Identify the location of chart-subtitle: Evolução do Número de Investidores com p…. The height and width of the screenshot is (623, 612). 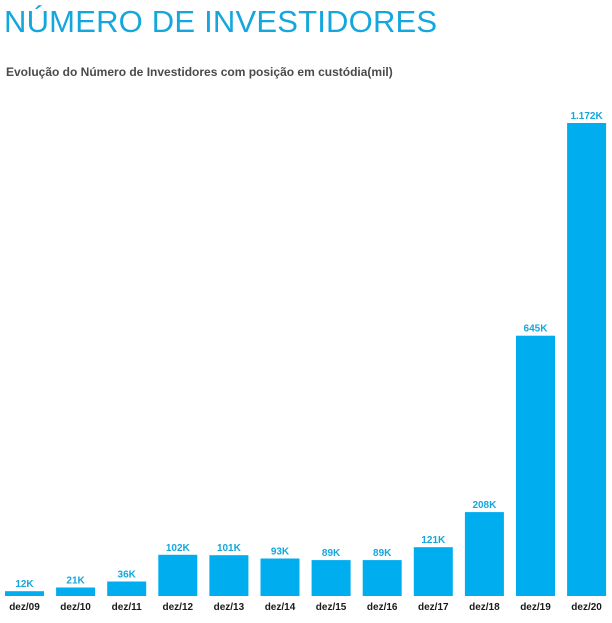
(199, 72).